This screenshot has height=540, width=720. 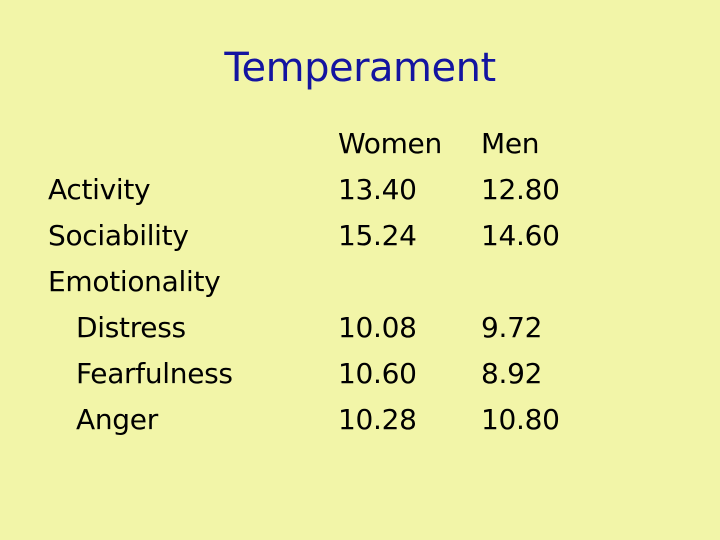 What do you see at coordinates (134, 281) in the screenshot?
I see `row-label-emotionality: Emotionality` at bounding box center [134, 281].